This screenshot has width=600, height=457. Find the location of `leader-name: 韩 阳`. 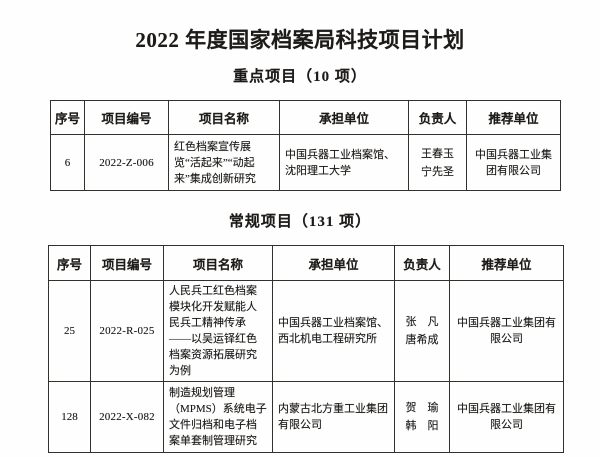

leader-name: 韩 阳 is located at coordinates (422, 426).